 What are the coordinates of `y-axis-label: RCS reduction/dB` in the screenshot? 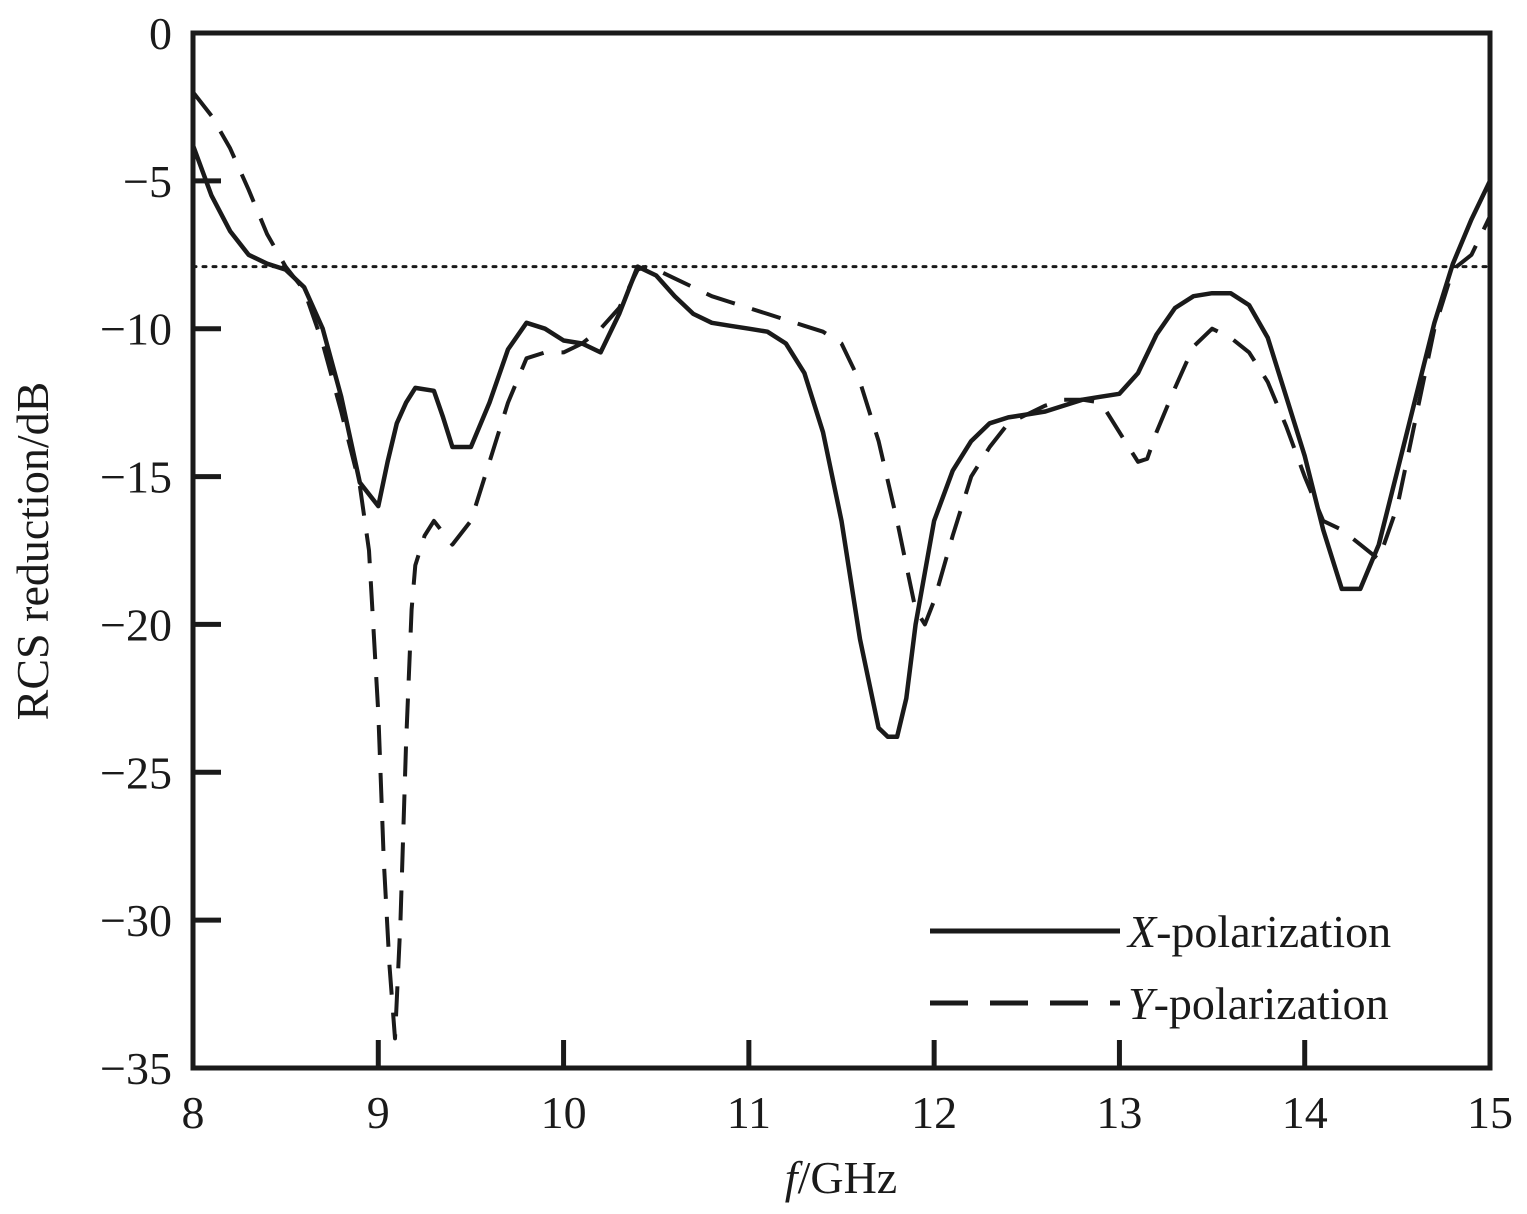 It's located at (32, 551).